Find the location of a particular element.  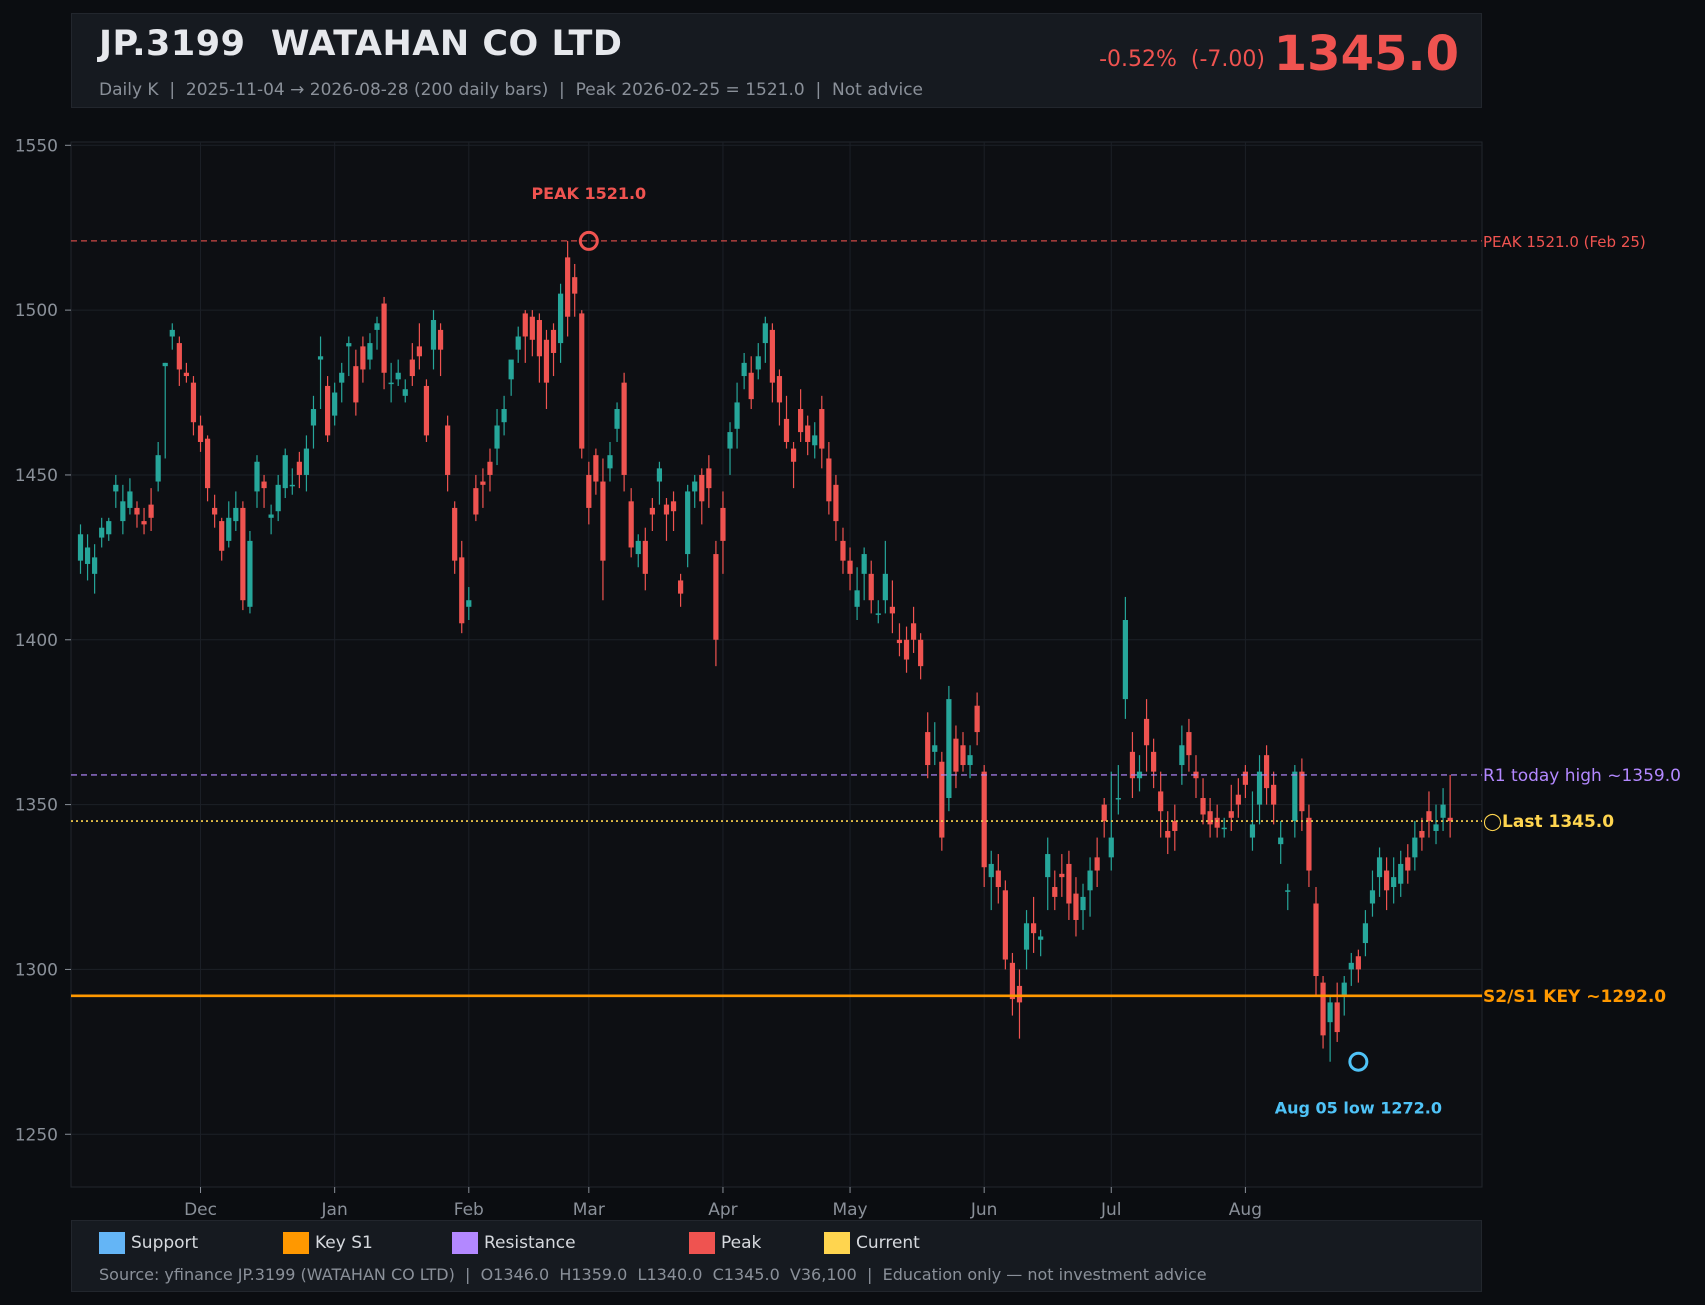

low-marker-circle is located at coordinates (1358, 1061).